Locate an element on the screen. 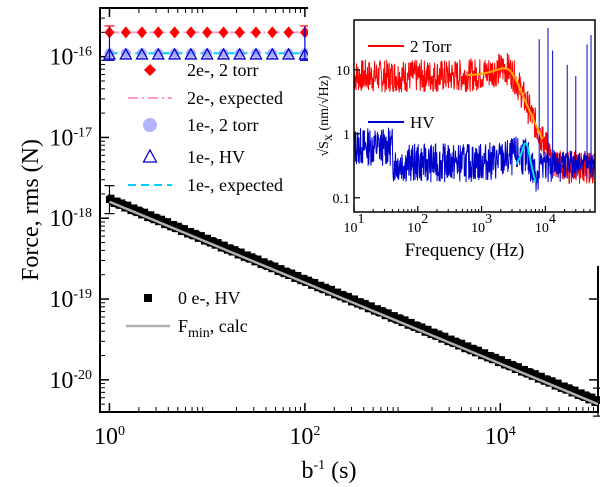  legend-fmin-part: F is located at coordinates (183, 326).